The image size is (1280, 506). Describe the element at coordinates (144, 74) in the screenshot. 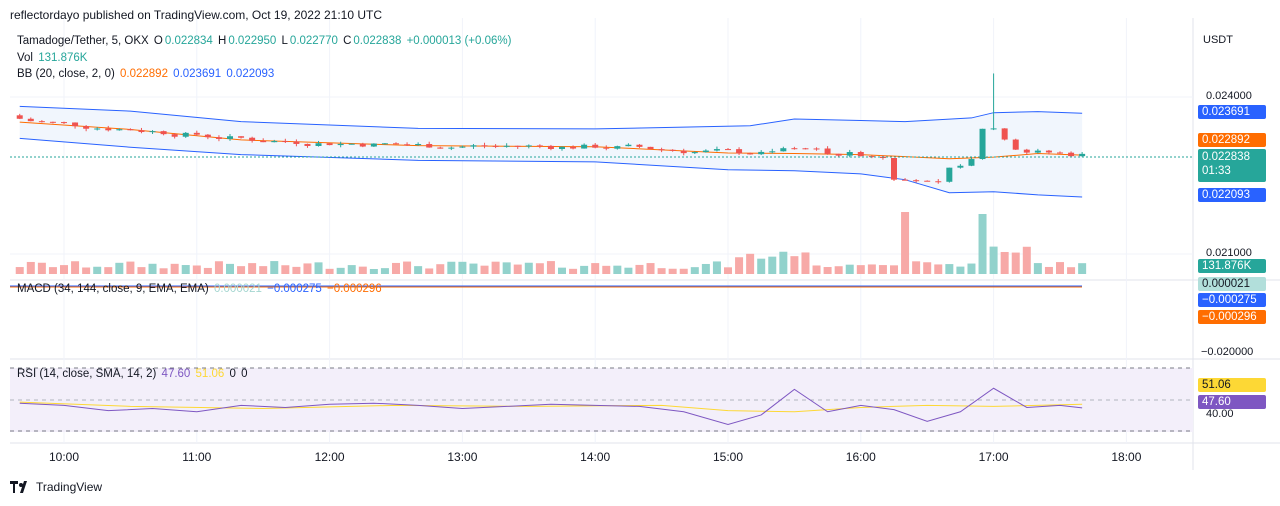

I see `bb-mid-value: 0.022892` at that location.